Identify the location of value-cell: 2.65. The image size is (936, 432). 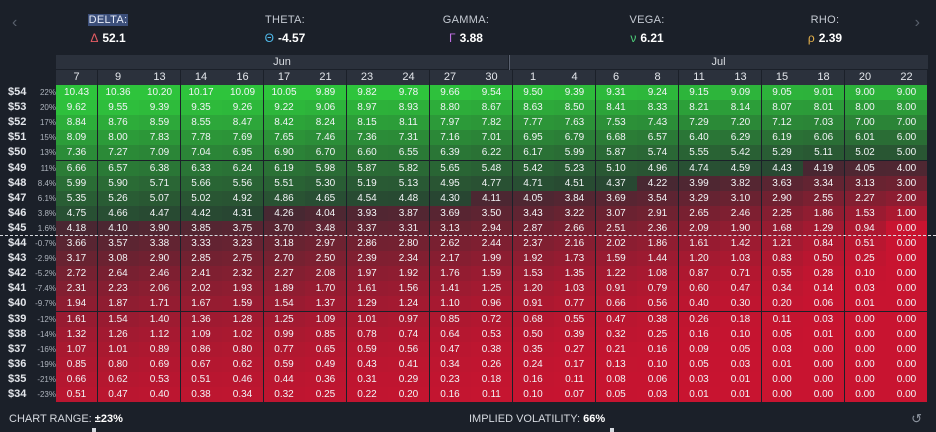
(699, 213).